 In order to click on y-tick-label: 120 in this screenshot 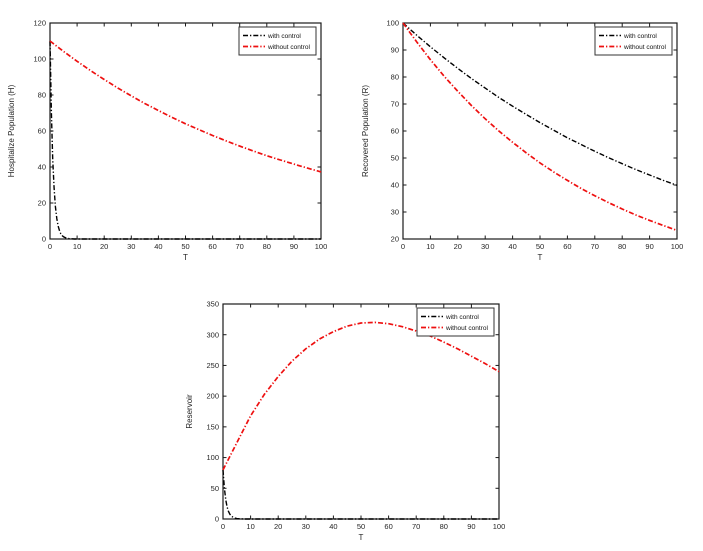, I will do `click(39, 23)`.